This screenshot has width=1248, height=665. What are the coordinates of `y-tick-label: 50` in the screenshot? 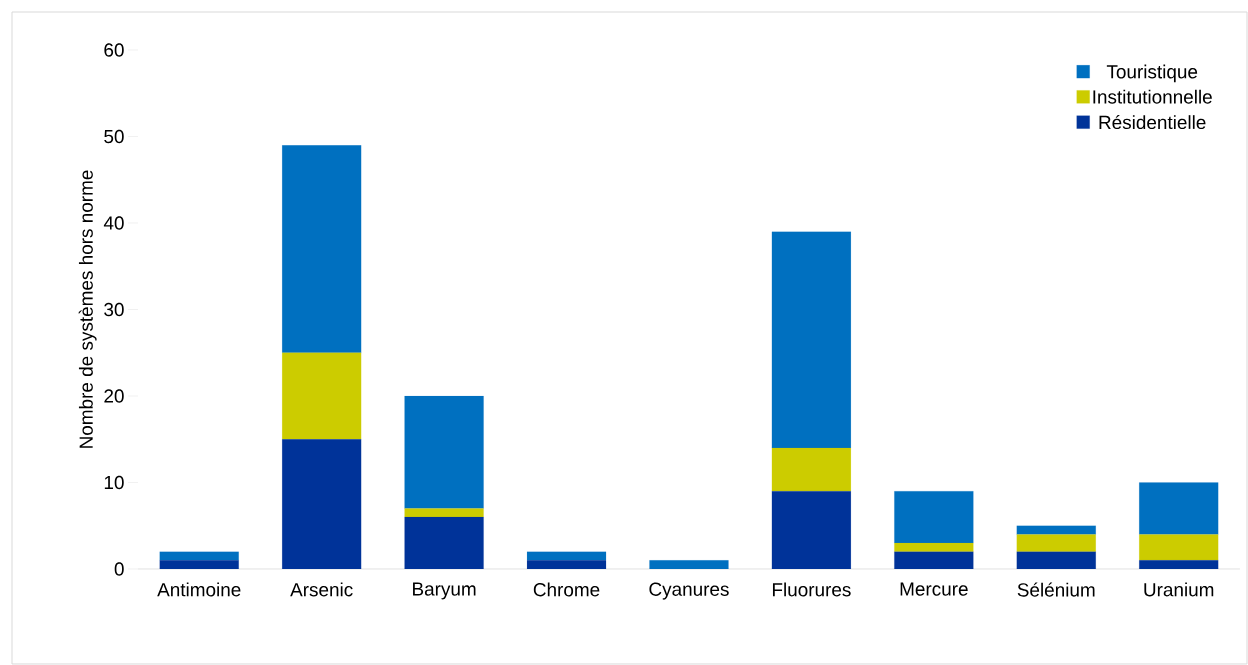 It's located at (114, 136).